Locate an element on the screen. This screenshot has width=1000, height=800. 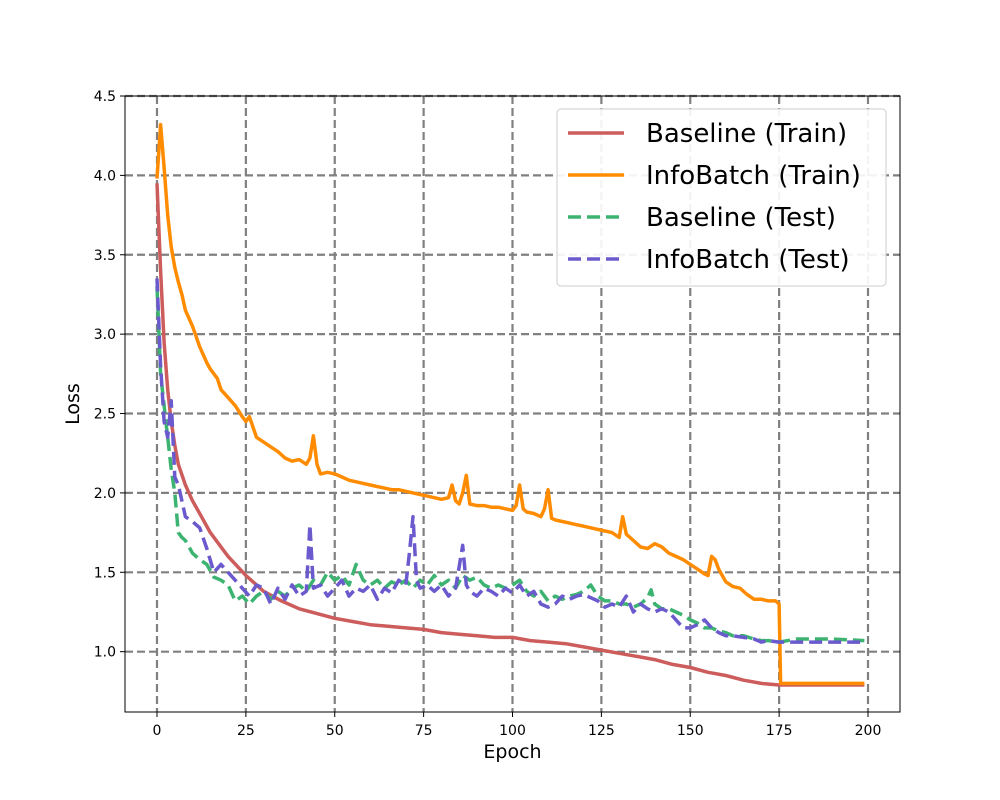
y-tick-label: 2.5 is located at coordinates (105, 415).